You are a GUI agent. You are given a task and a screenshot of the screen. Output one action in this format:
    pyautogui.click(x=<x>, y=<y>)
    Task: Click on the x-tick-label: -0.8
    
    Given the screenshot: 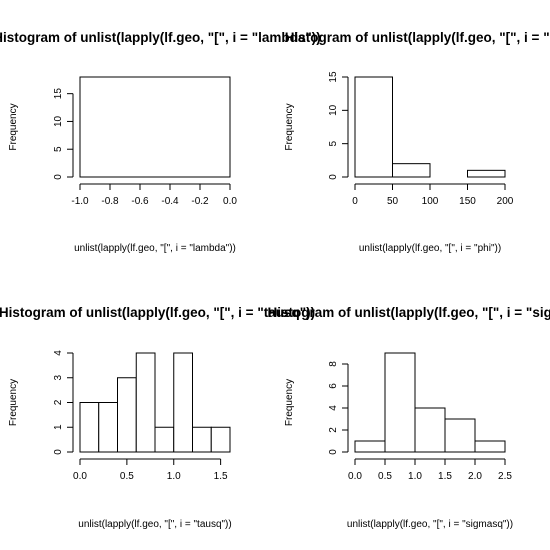 What is the action you would take?
    pyautogui.click(x=110, y=201)
    